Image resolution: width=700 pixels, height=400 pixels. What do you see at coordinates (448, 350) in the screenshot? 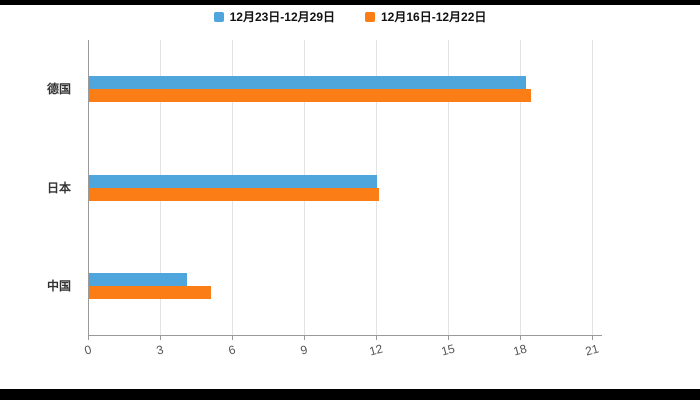
I see `x-tick-label: 15` at bounding box center [448, 350].